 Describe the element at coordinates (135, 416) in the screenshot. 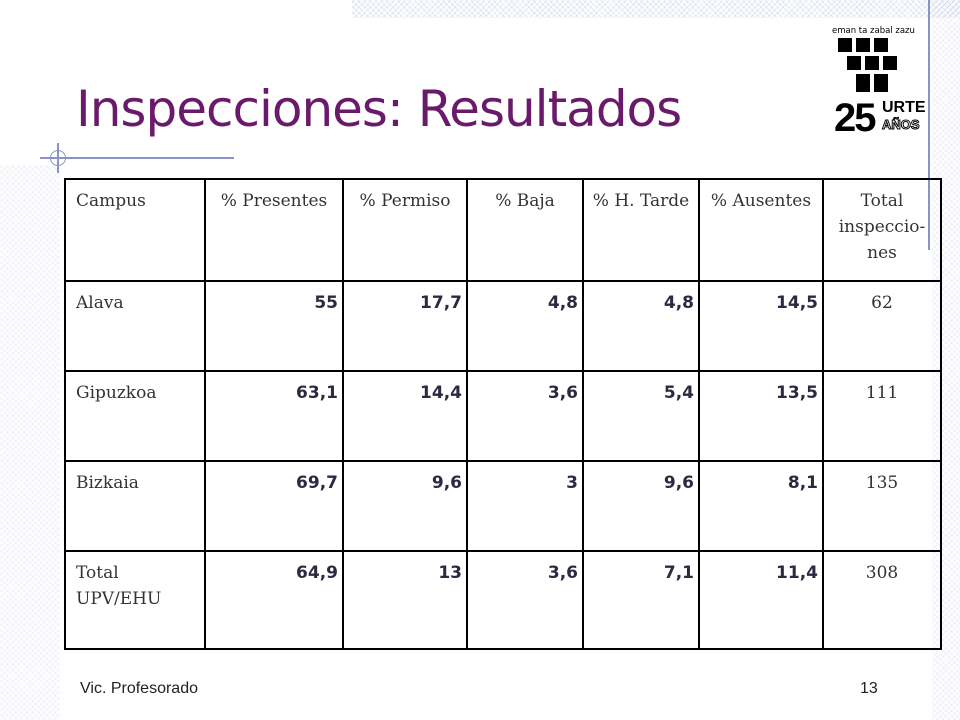

I see `cell-campus: Gipuzkoa` at that location.